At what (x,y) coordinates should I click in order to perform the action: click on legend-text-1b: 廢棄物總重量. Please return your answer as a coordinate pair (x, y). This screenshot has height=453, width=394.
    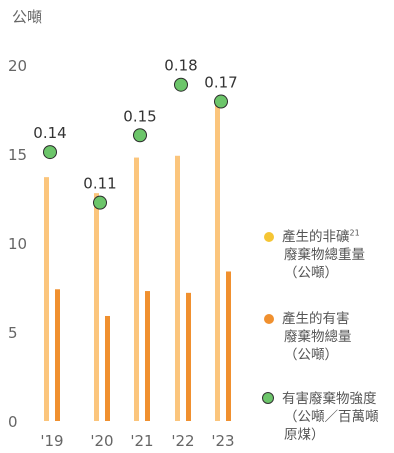
    Looking at the image, I should click on (324, 255).